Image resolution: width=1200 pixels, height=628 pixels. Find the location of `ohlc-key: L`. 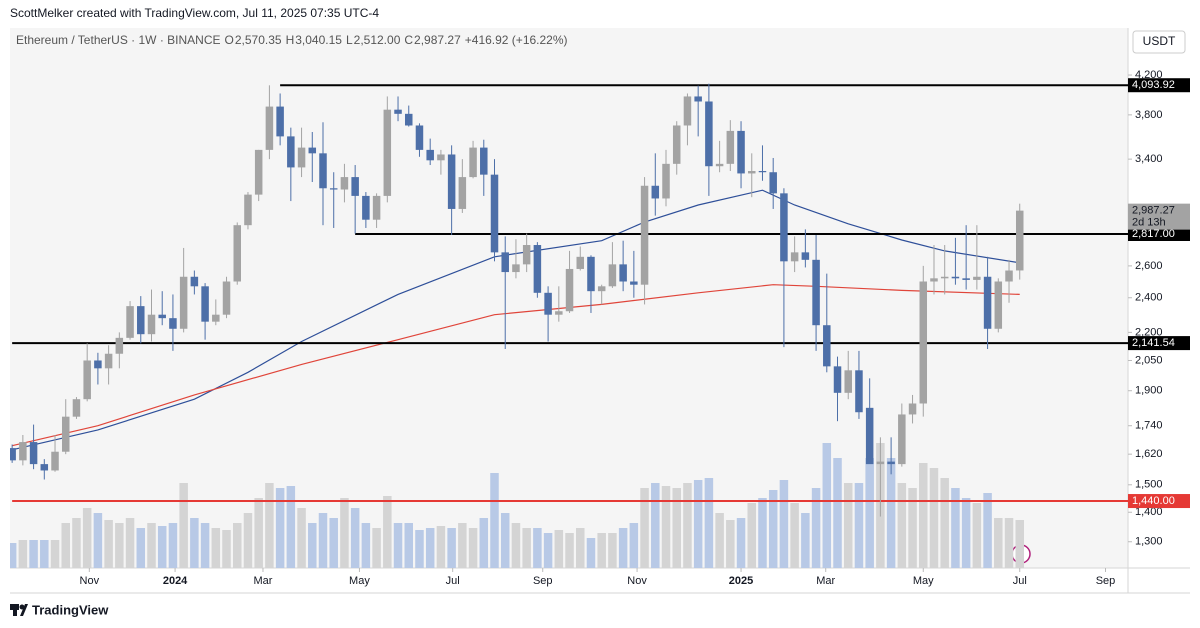

ohlc-key: L is located at coordinates (349, 40).